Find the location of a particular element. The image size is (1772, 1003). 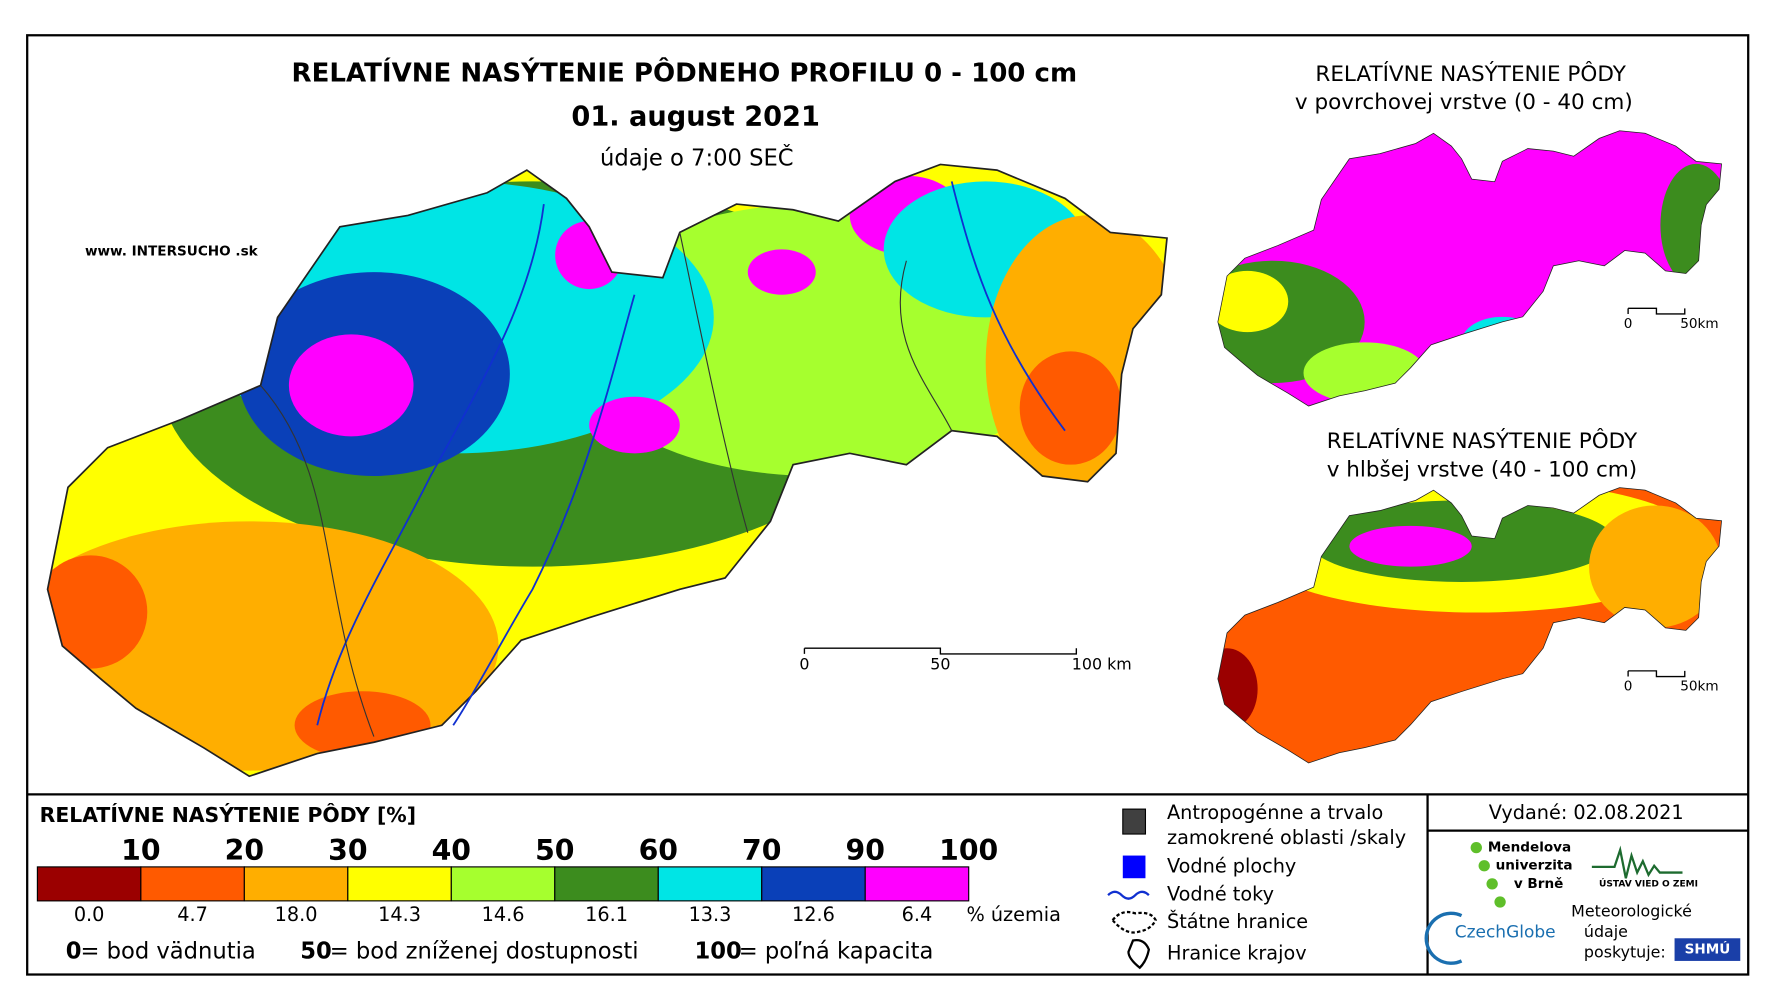

legend-share: 16.1 is located at coordinates (606, 914).